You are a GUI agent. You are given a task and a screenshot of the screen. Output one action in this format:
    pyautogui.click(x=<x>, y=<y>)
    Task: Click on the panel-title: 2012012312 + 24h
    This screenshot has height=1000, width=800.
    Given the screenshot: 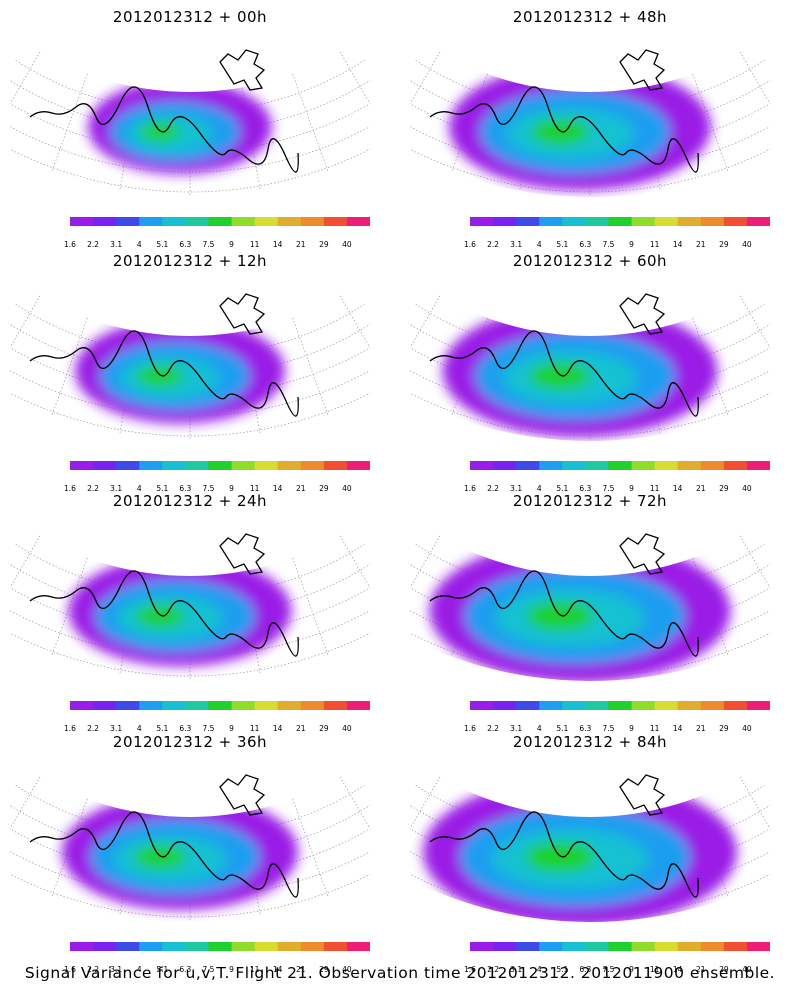 What is the action you would take?
    pyautogui.click(x=190, y=501)
    